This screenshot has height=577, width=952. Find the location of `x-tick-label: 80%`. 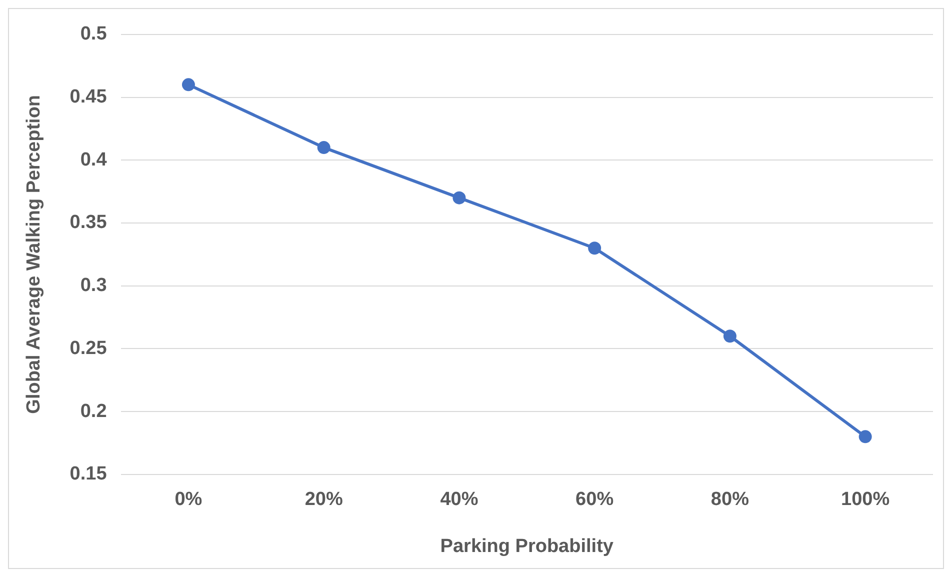

x-tick-label: 80% is located at coordinates (730, 499).